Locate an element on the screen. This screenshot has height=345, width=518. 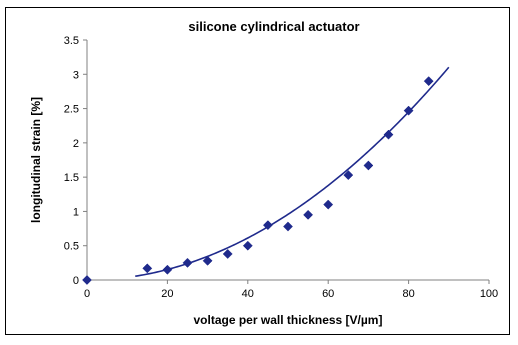
x-tick-label: 20 is located at coordinates (167, 294).